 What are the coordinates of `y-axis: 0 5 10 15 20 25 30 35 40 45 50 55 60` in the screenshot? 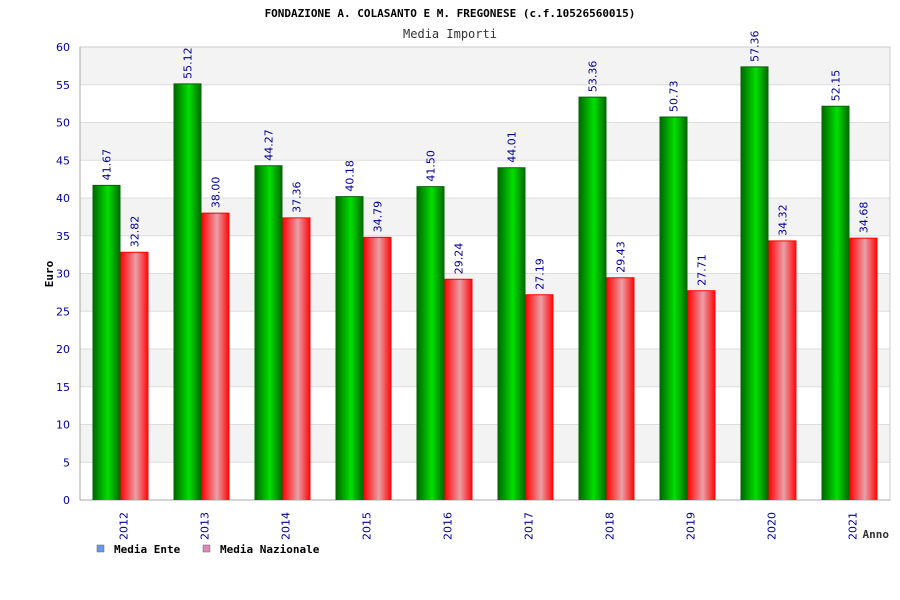 It's located at (68, 274).